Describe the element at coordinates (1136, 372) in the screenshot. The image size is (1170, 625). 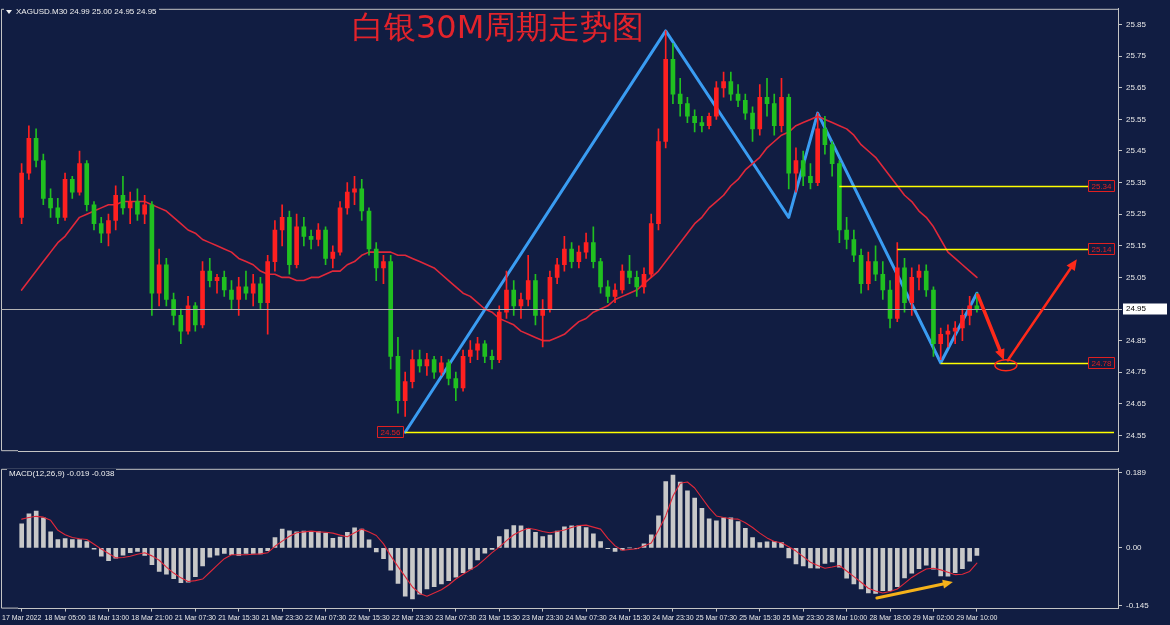
I see `y-tick-label: 24.75` at that location.